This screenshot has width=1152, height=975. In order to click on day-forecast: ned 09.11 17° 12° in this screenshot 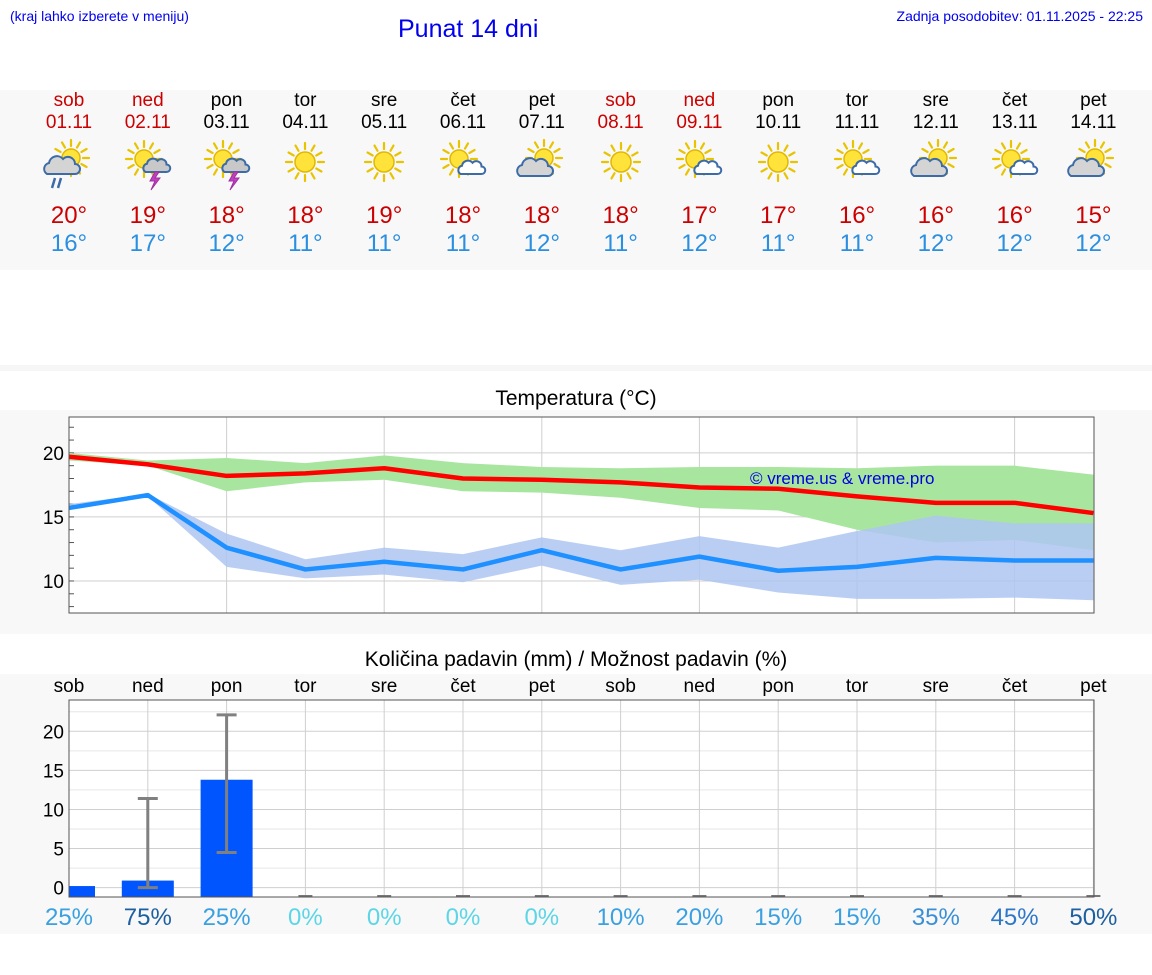, I will do `click(699, 174)`.